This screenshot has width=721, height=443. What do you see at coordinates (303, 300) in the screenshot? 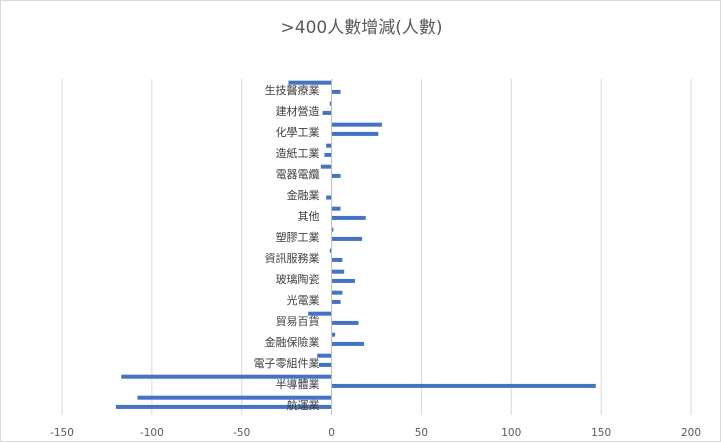
I see `category-label: 光電業` at bounding box center [303, 300].